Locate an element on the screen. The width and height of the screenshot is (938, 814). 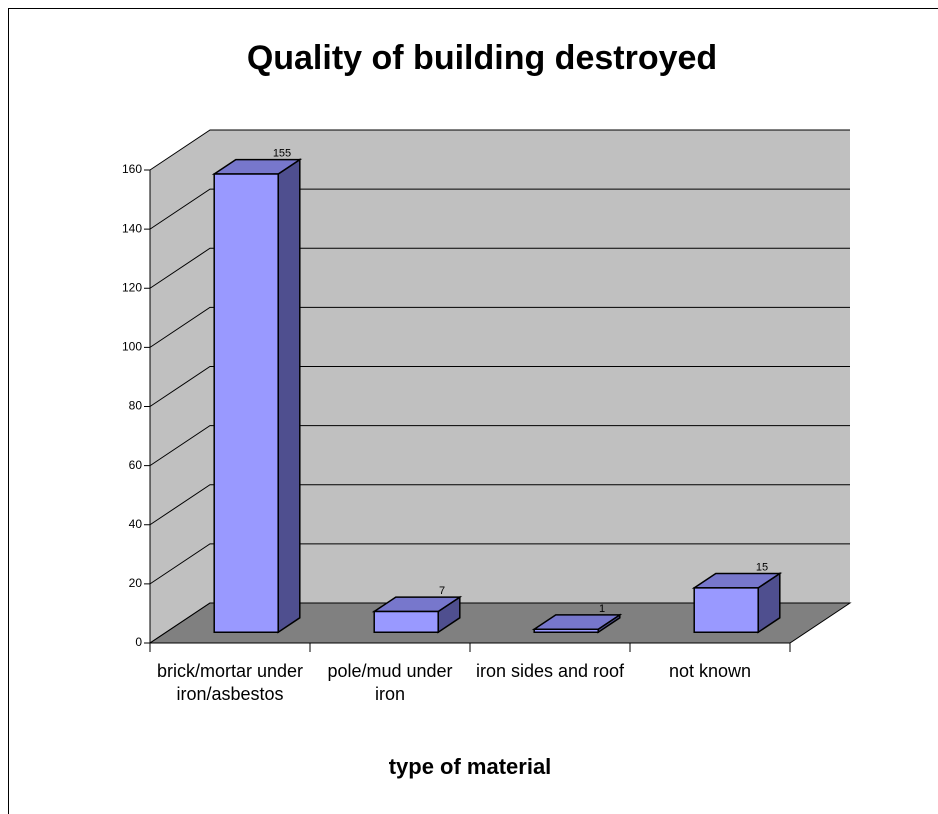
y-tick-label: 20 is located at coordinates (136, 583).